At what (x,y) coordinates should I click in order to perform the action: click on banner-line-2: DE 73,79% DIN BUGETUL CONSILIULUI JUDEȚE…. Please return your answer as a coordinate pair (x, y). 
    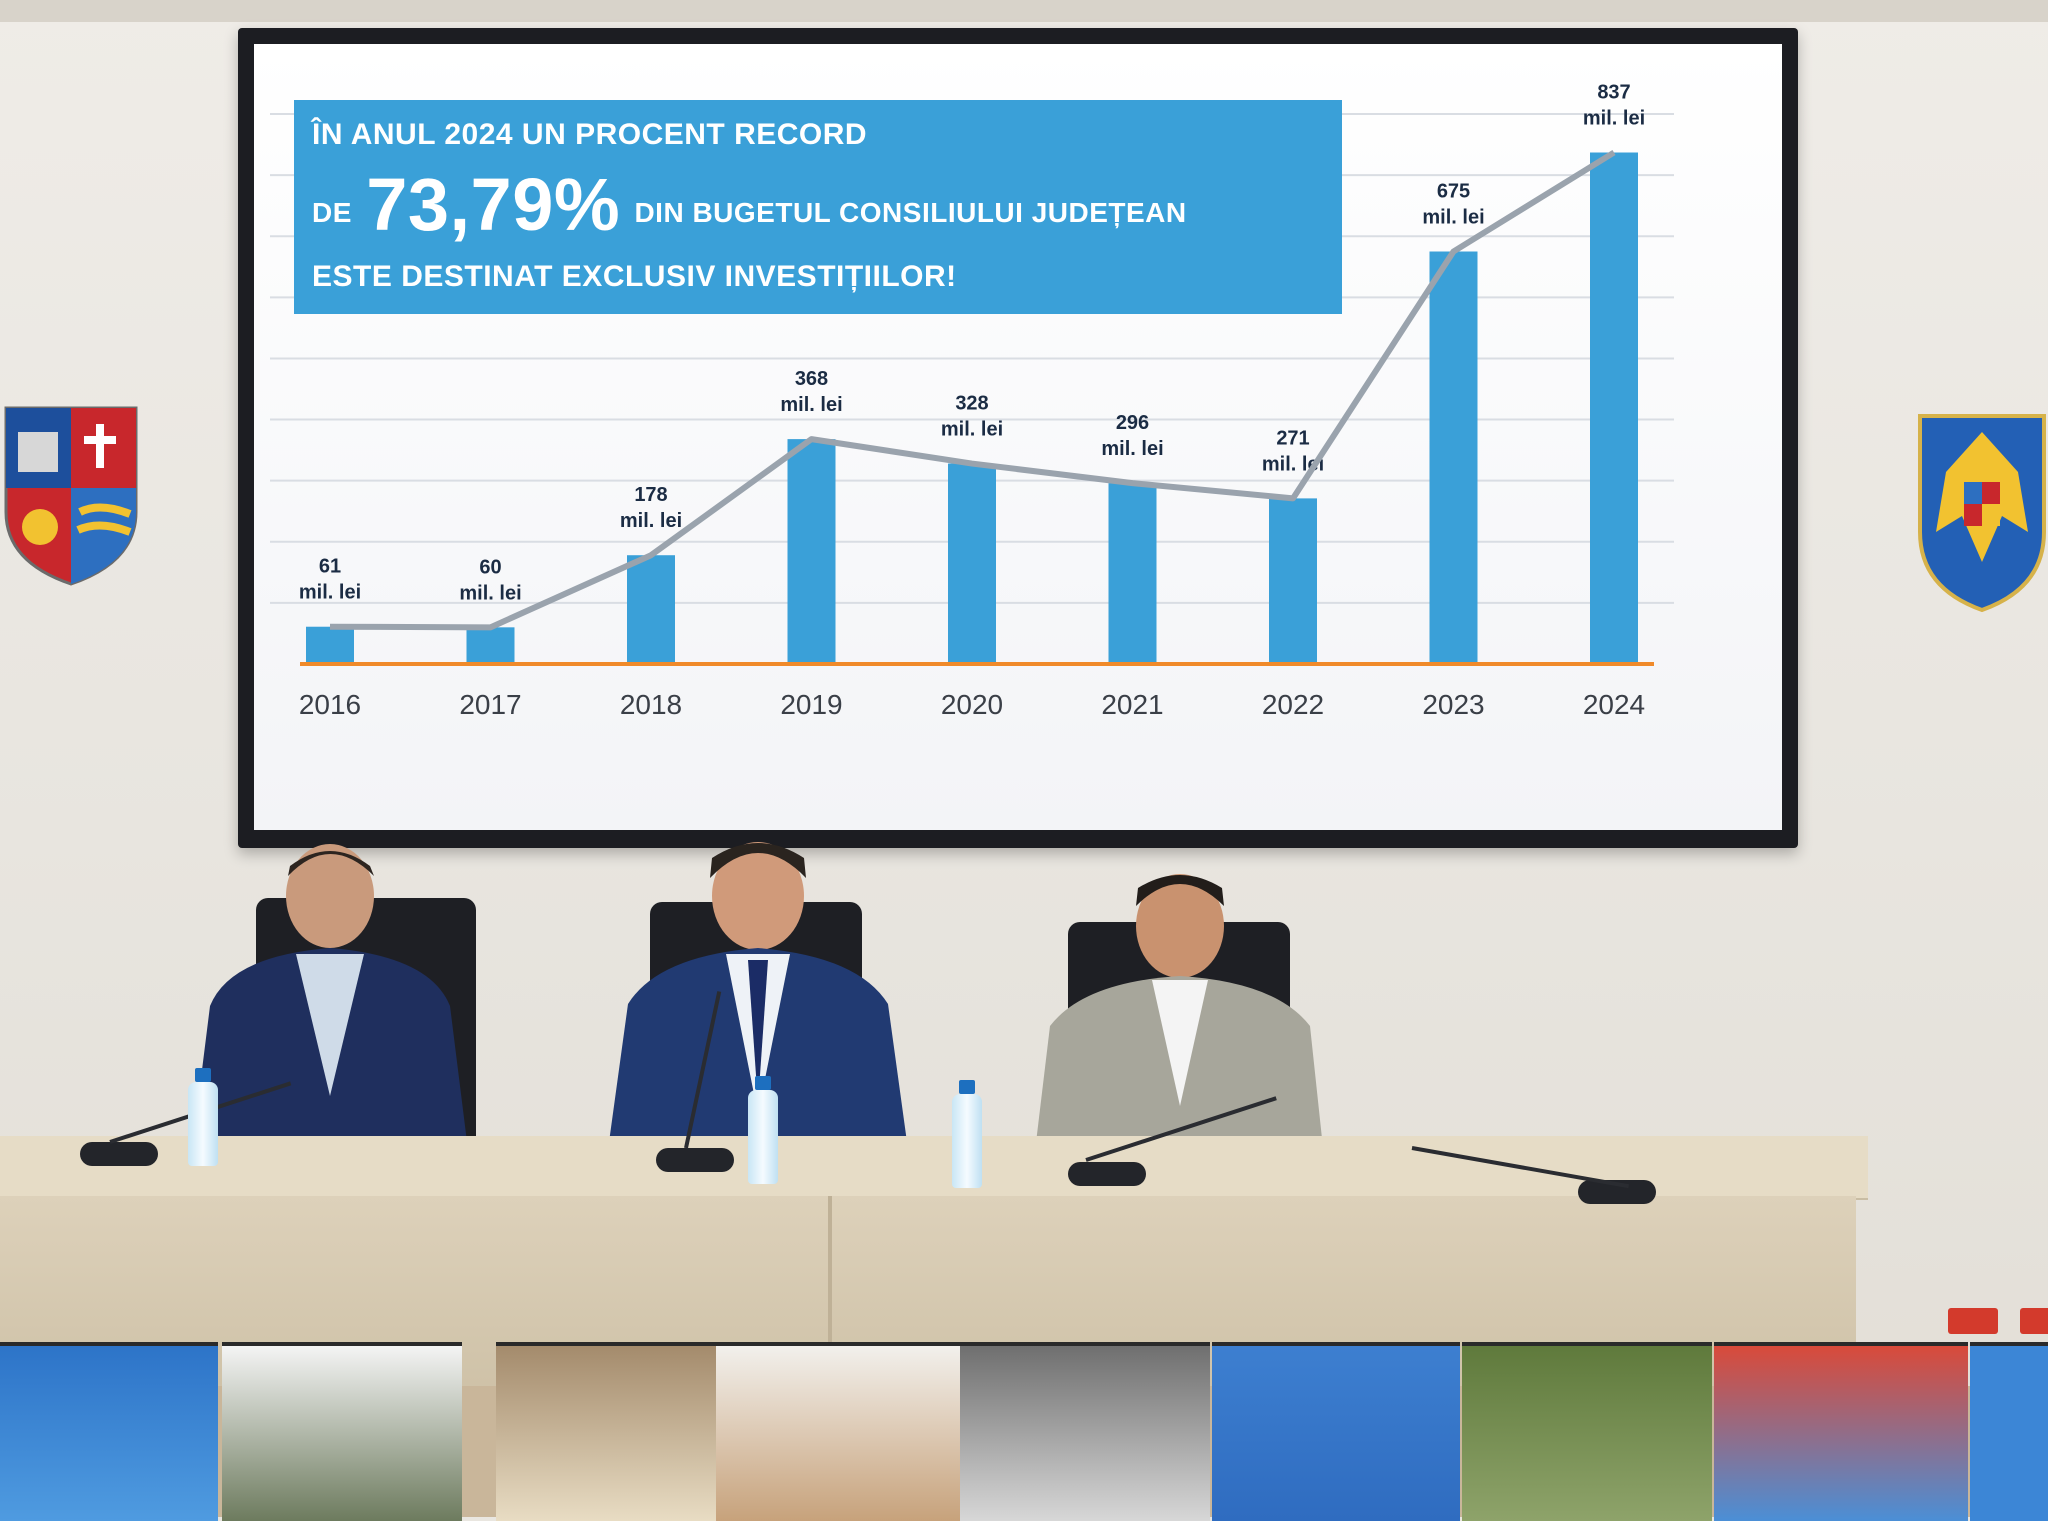
    Looking at the image, I should click on (749, 204).